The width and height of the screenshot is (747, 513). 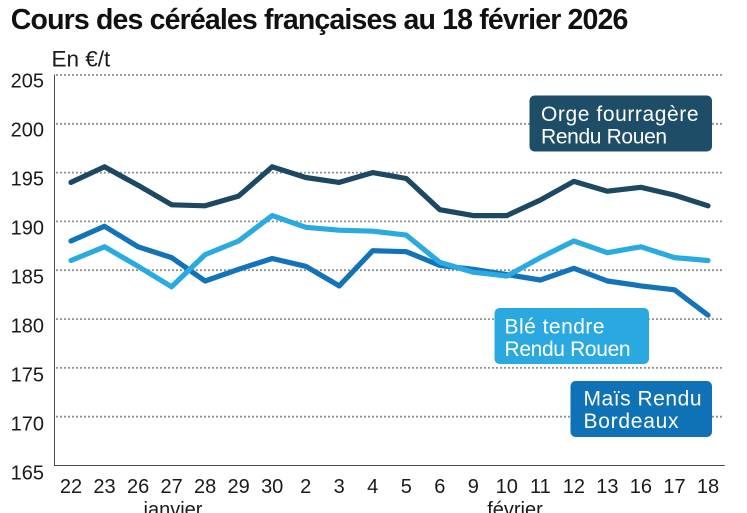 I want to click on svg-text: 10, so click(x=507, y=487).